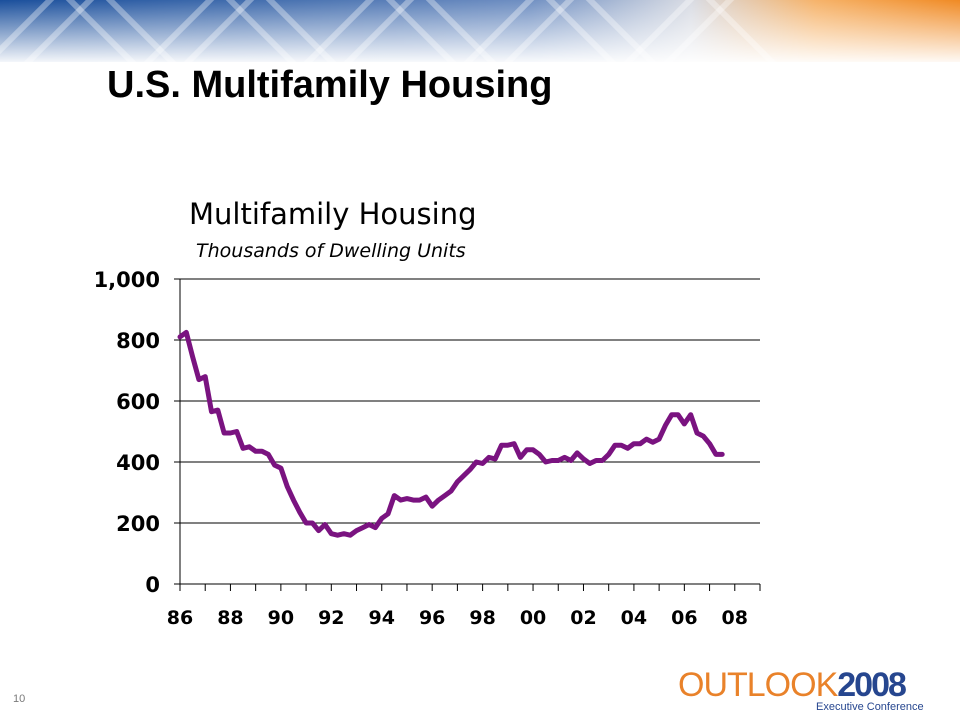 The image size is (960, 720). Describe the element at coordinates (735, 618) in the screenshot. I see `x-tick-label: 08` at that location.